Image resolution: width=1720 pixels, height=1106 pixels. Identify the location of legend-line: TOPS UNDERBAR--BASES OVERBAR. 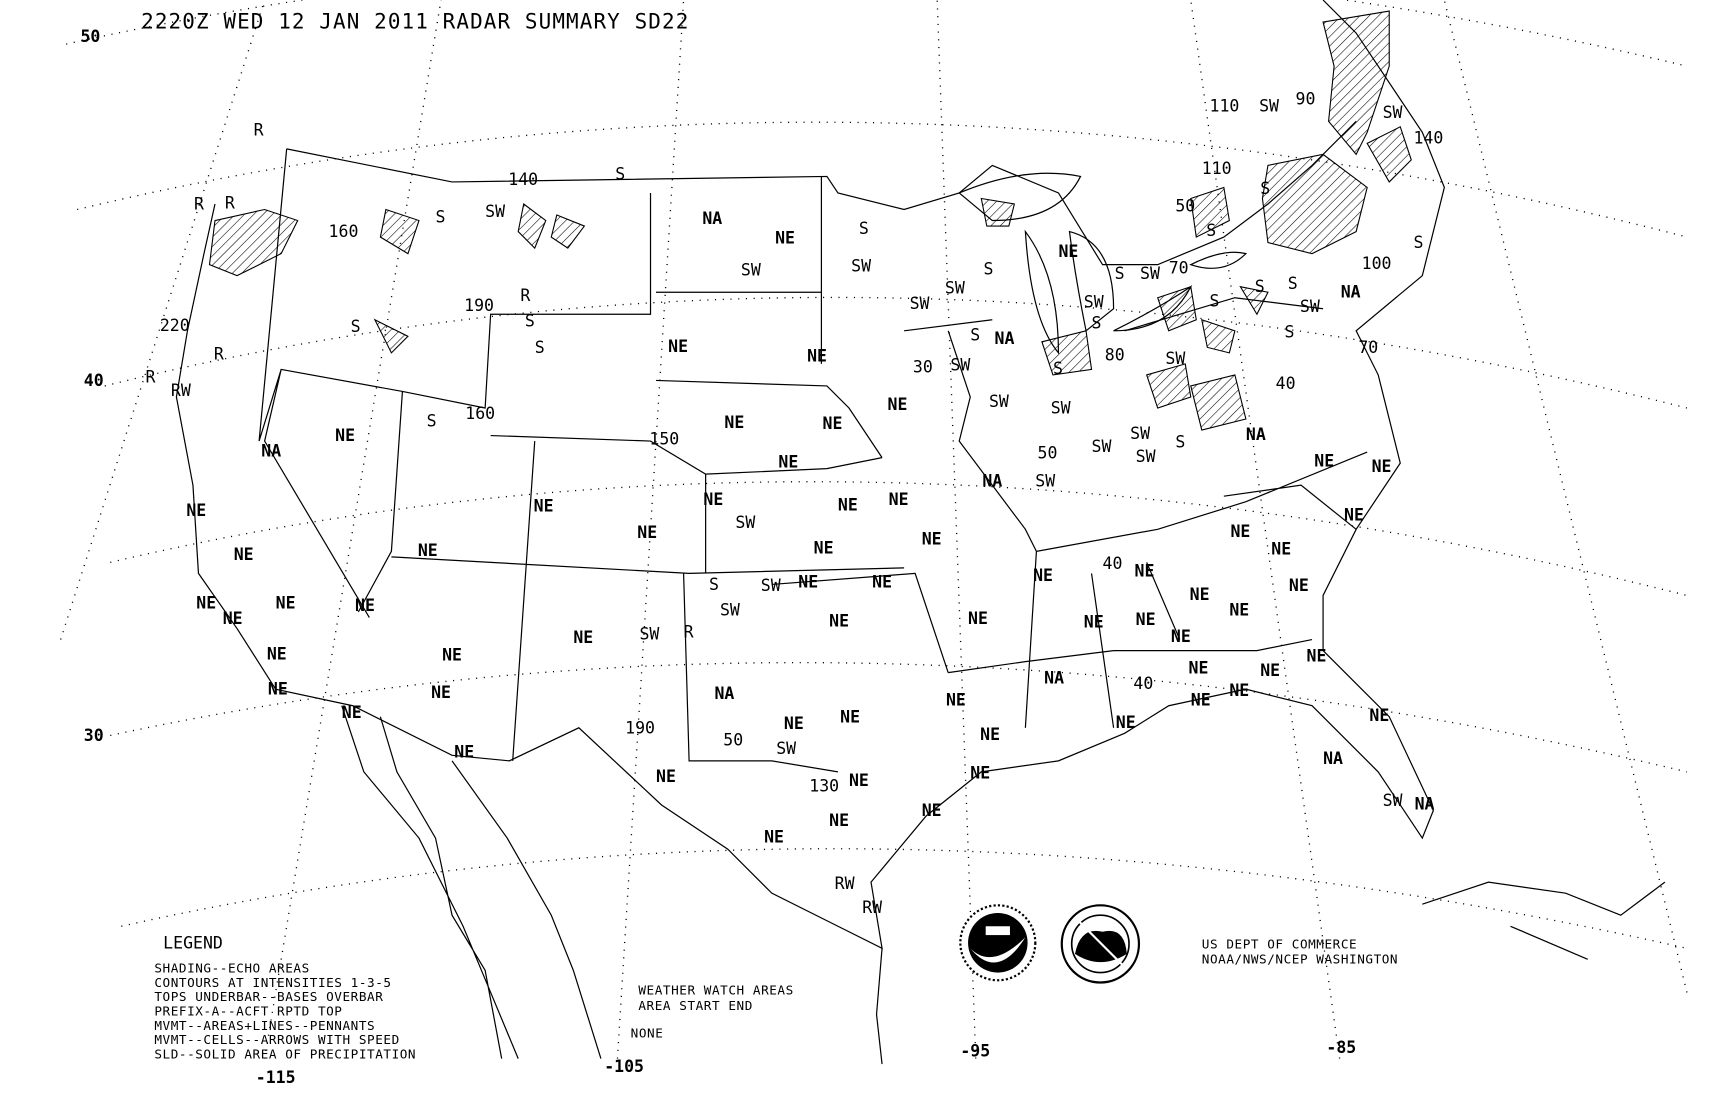
(268, 996).